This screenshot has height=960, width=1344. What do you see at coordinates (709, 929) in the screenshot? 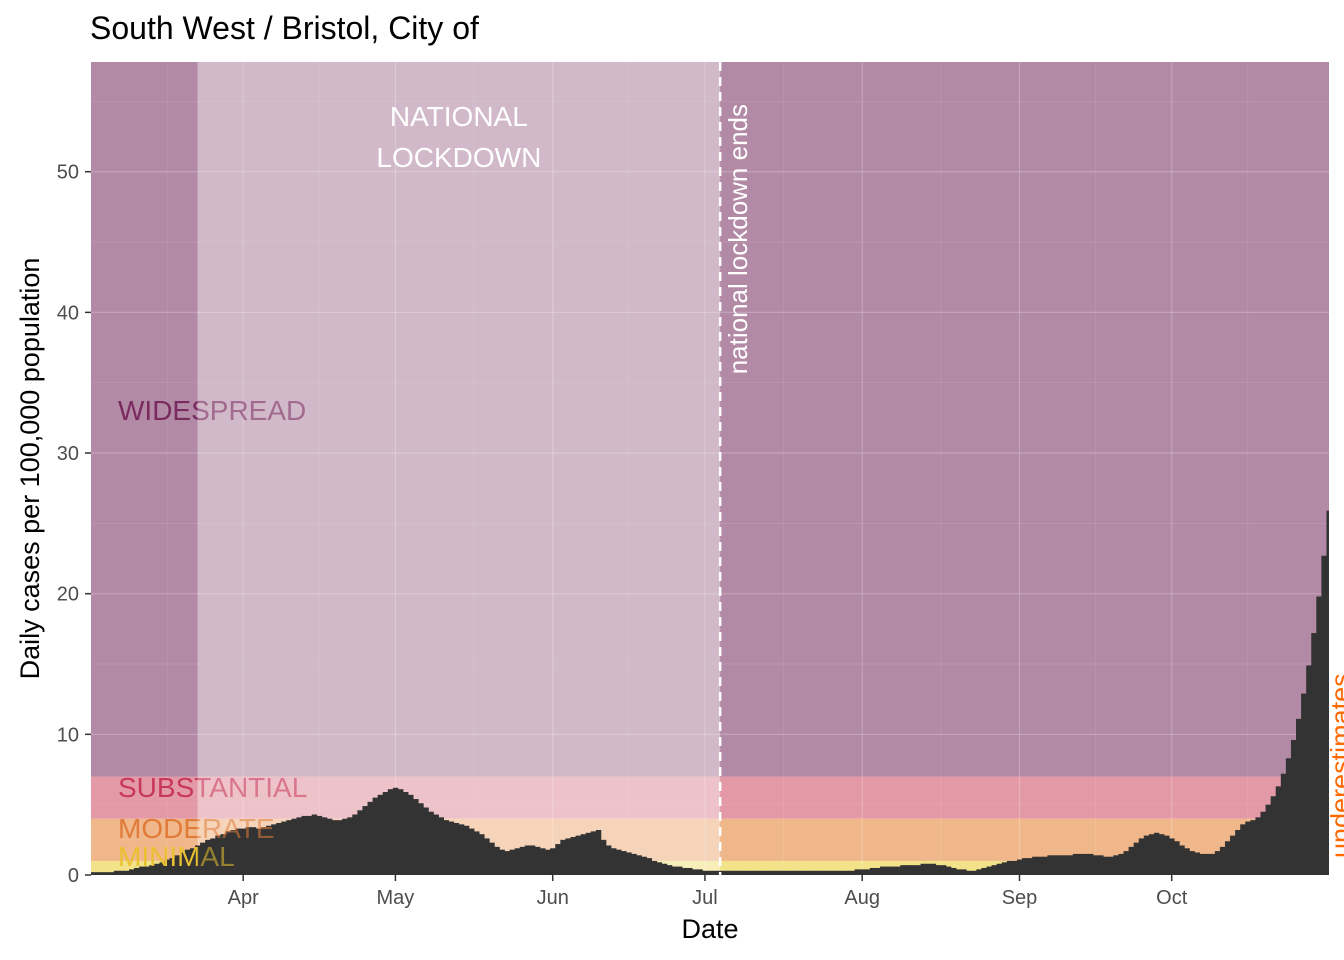
I see `x-axis-title: Date` at bounding box center [709, 929].